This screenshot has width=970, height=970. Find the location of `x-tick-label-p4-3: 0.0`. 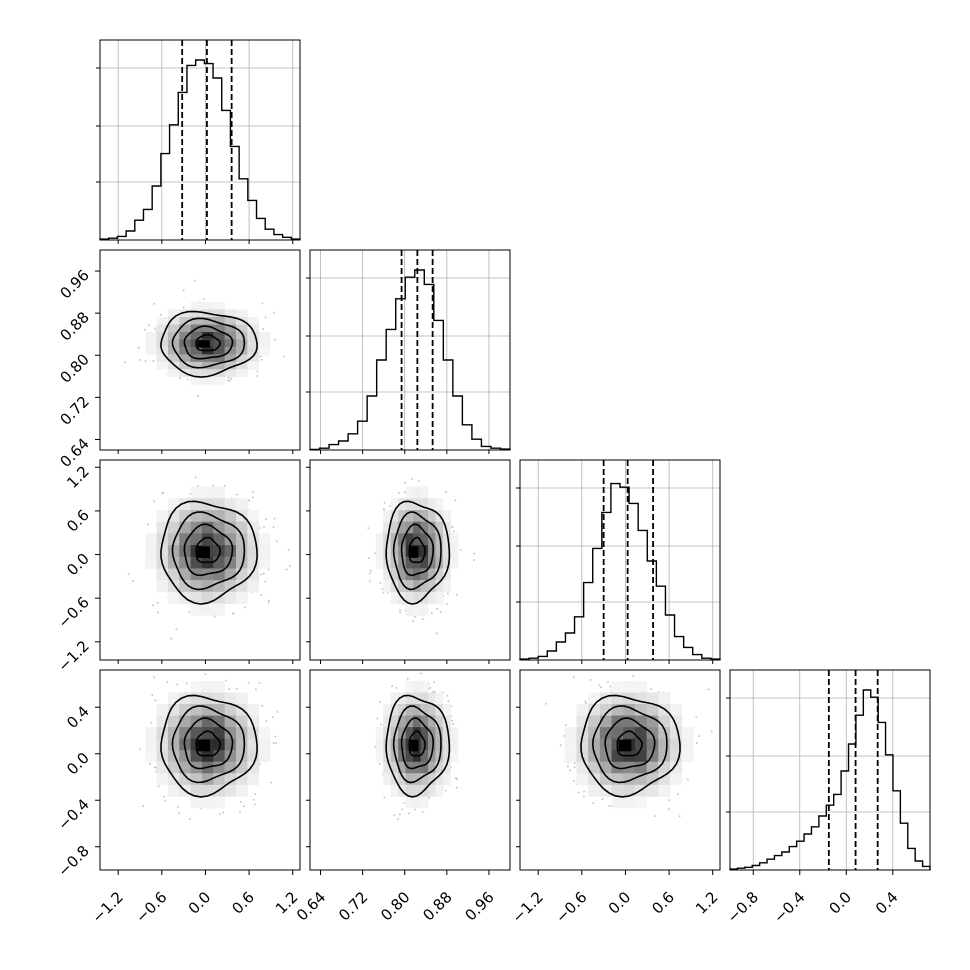

x-tick-label-p4-3: 0.0 is located at coordinates (841, 903).